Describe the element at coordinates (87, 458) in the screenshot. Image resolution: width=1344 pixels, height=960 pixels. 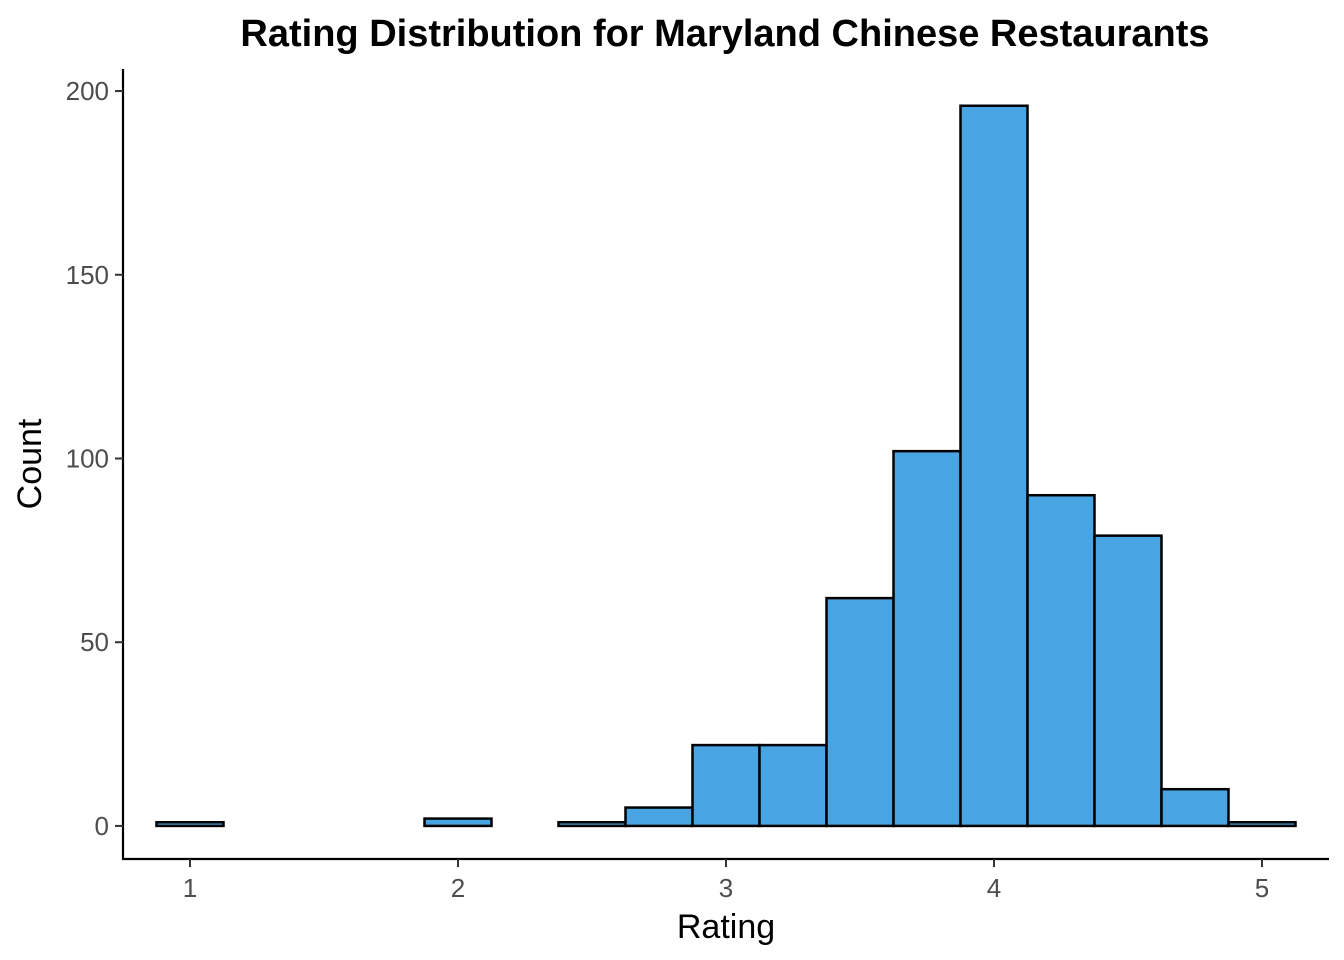
I see `y-tick-label: 100` at that location.